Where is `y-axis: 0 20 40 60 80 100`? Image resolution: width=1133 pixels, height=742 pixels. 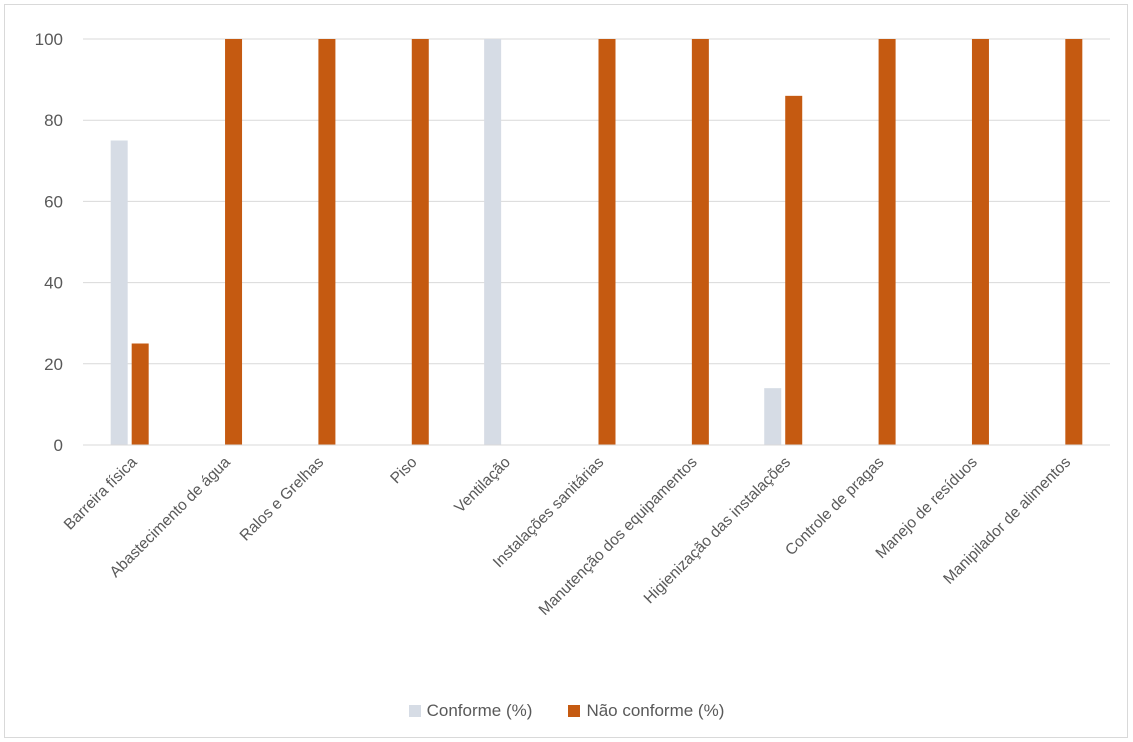 y-axis: 0 20 40 60 80 100 is located at coordinates (49, 242).